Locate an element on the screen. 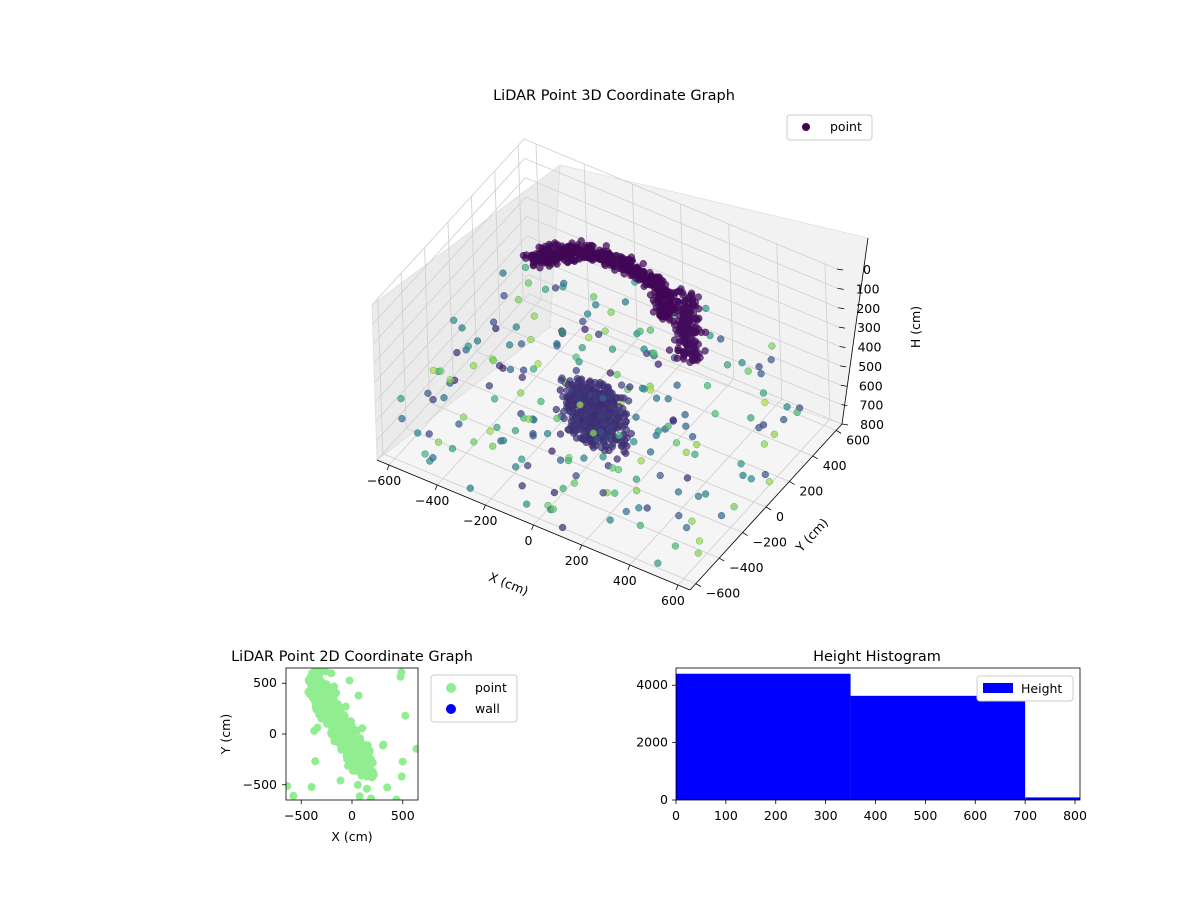 The image size is (1200, 900). y-tick-label-3d: 200 is located at coordinates (811, 490).